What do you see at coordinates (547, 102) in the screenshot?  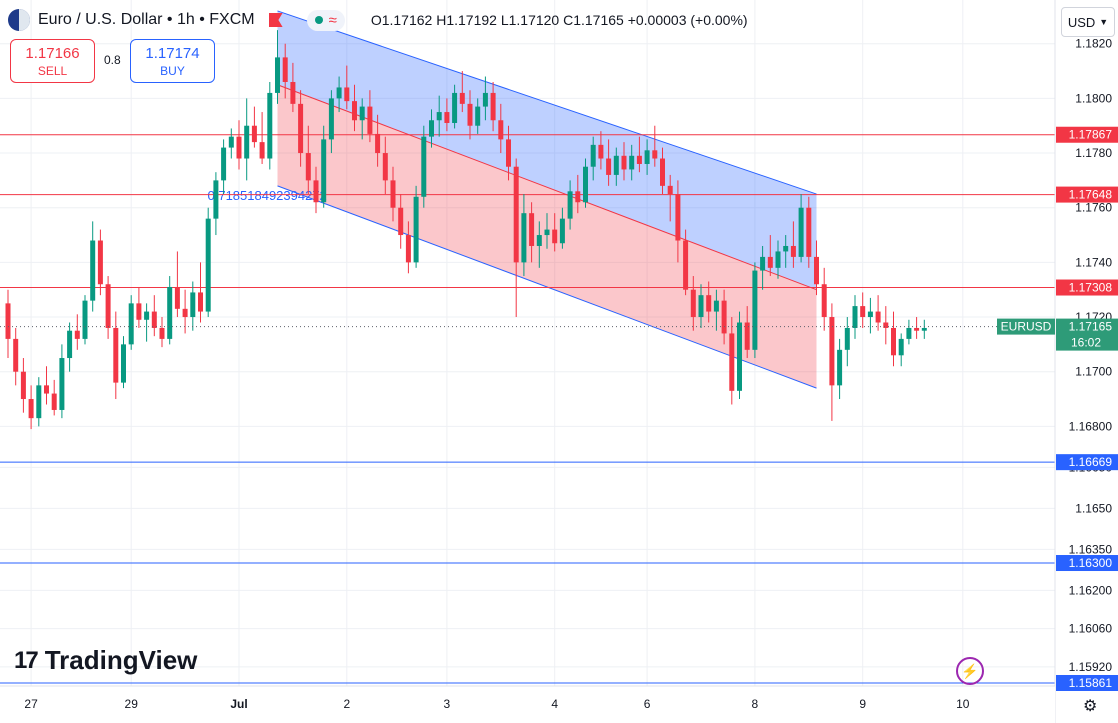 I see `channel-top-line` at bounding box center [547, 102].